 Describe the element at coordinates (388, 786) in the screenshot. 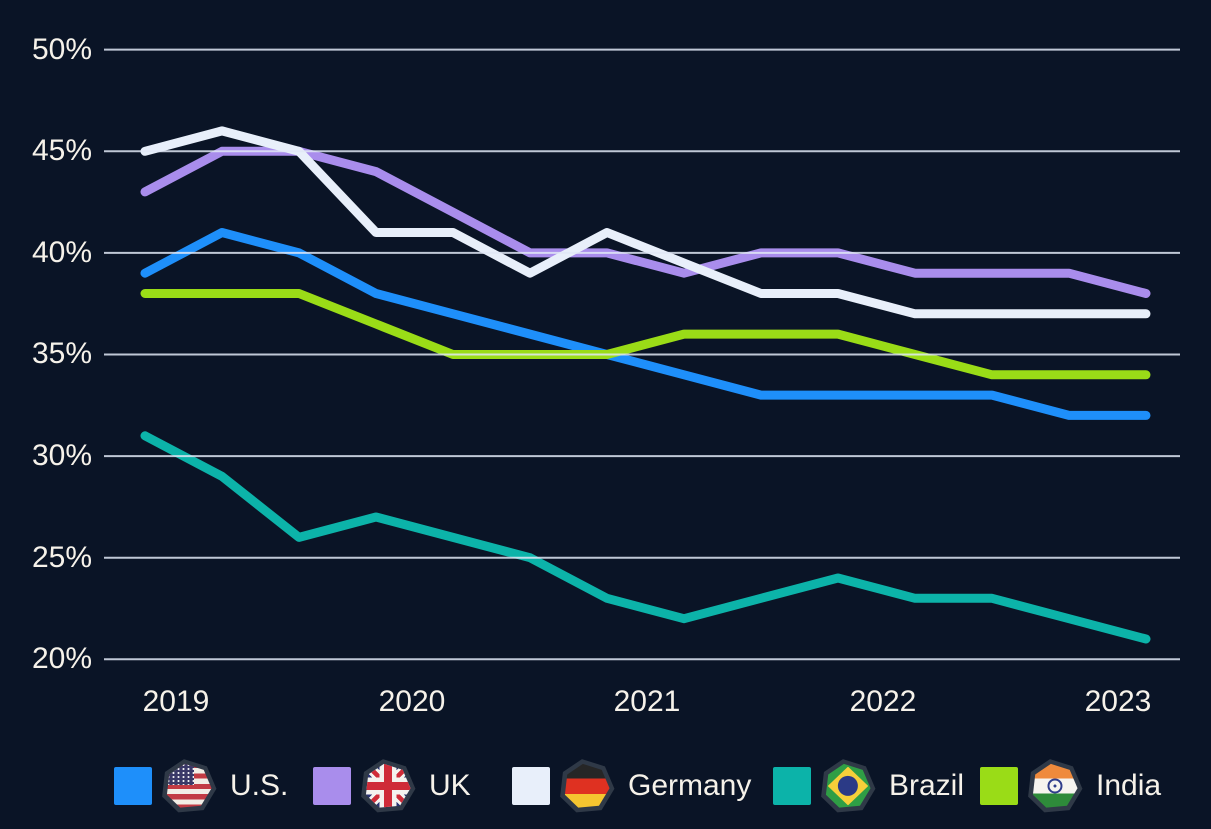

I see `uk-flag-icon` at that location.